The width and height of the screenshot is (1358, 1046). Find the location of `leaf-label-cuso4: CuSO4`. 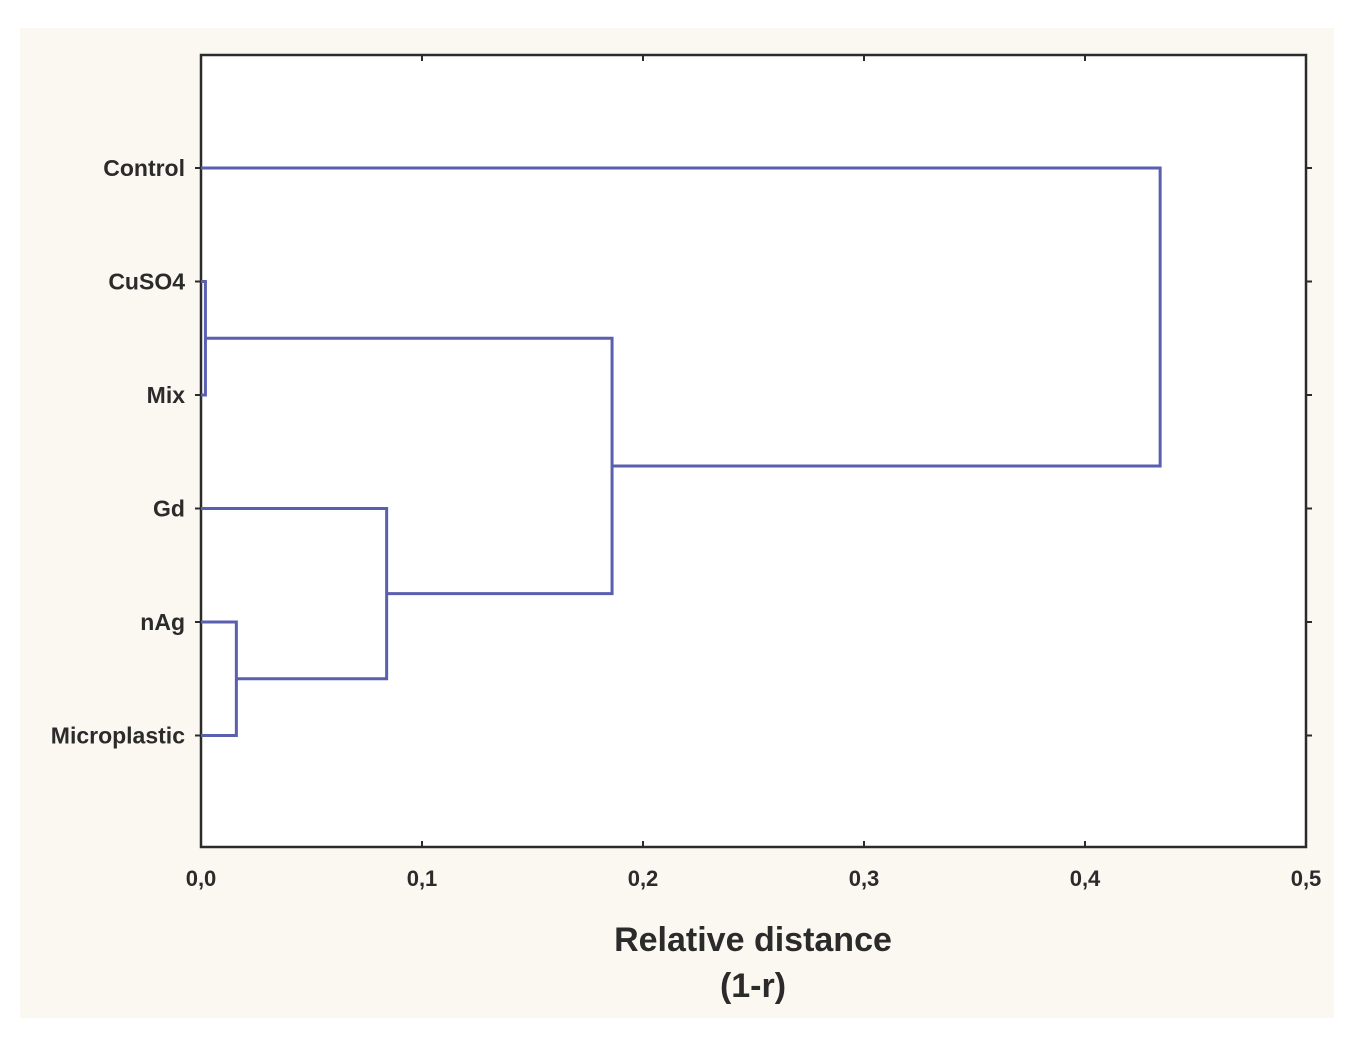

leaf-label-cuso4: CuSO4 is located at coordinates (146, 282).